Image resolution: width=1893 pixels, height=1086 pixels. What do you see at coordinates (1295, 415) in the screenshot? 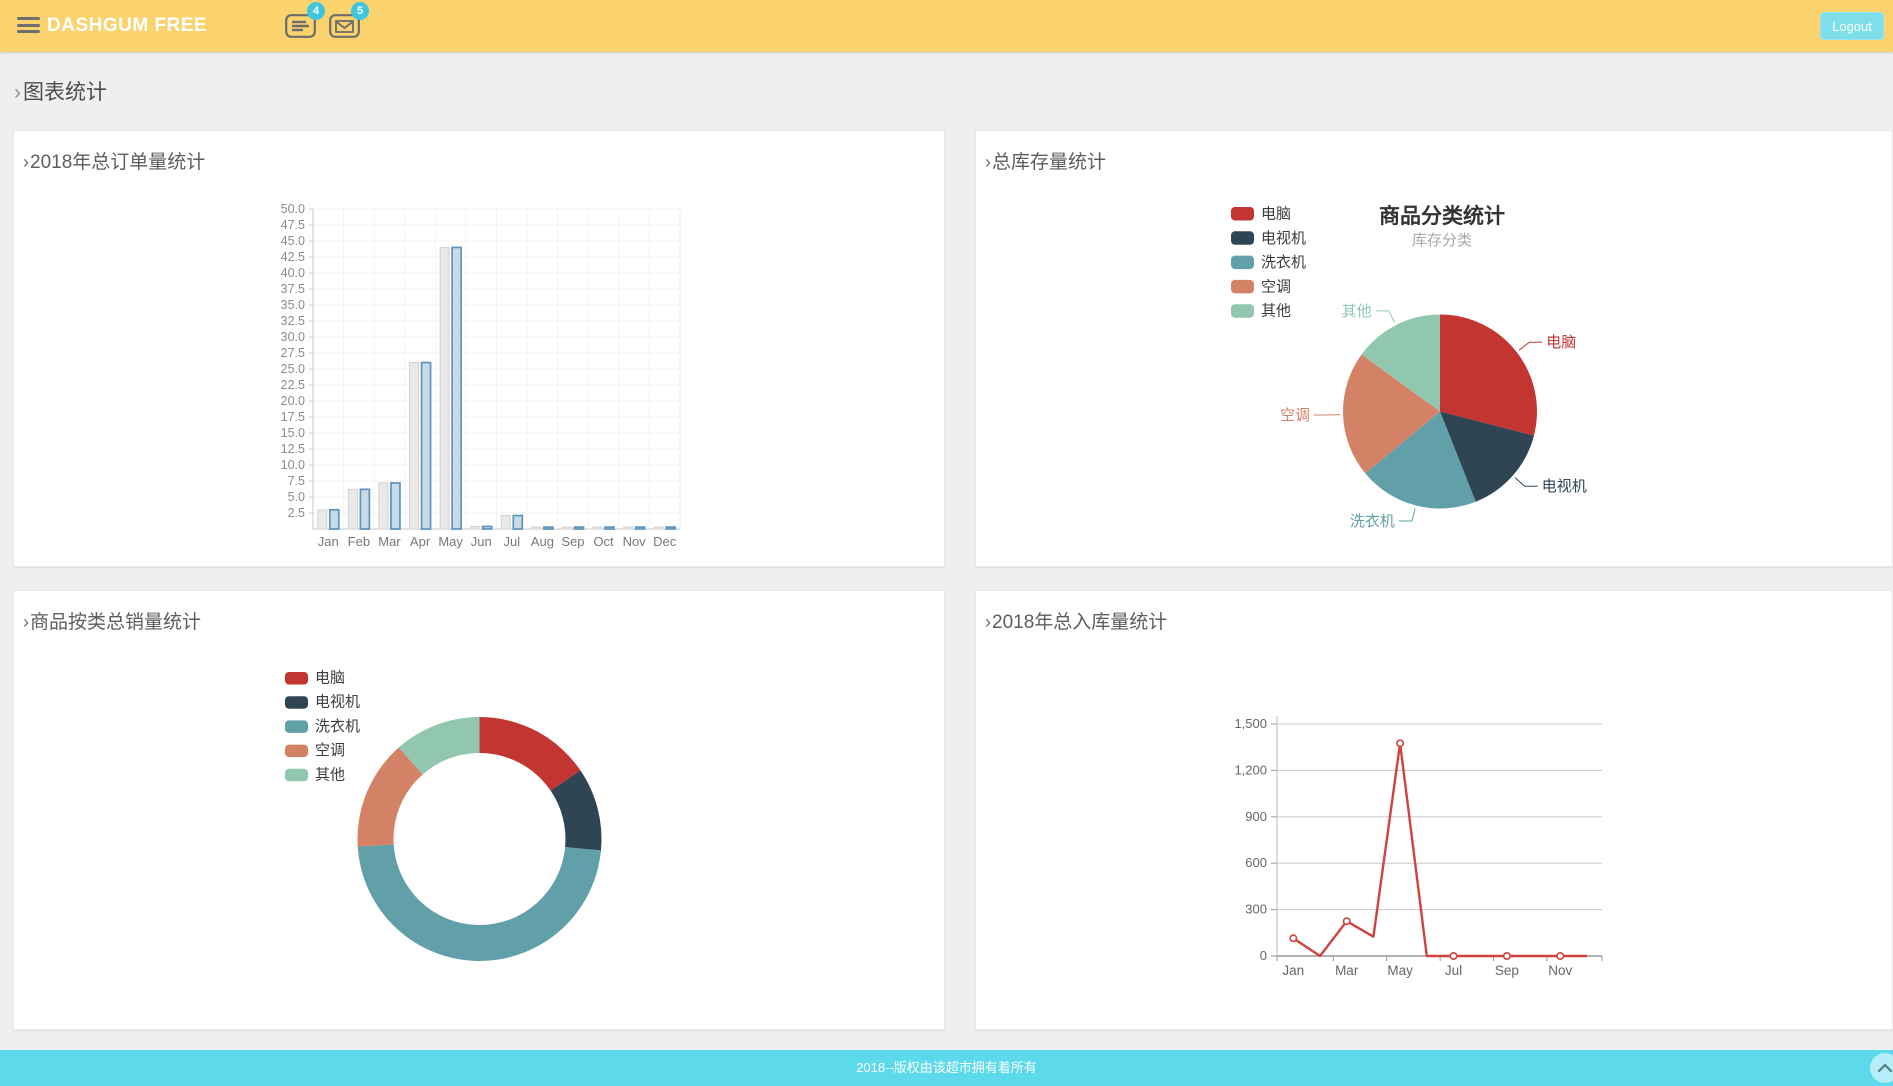
I see `pie-slice-label: 空调` at bounding box center [1295, 415].